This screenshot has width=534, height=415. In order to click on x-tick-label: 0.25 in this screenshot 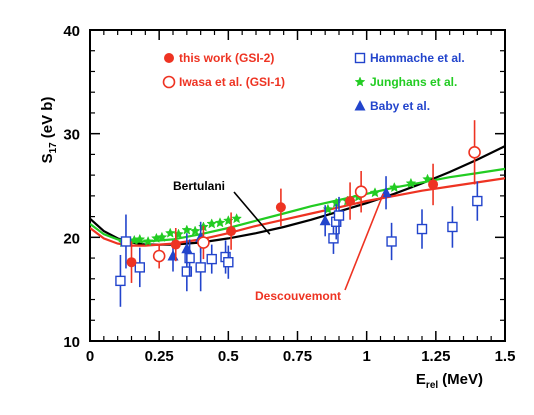, I will do `click(159, 356)`.